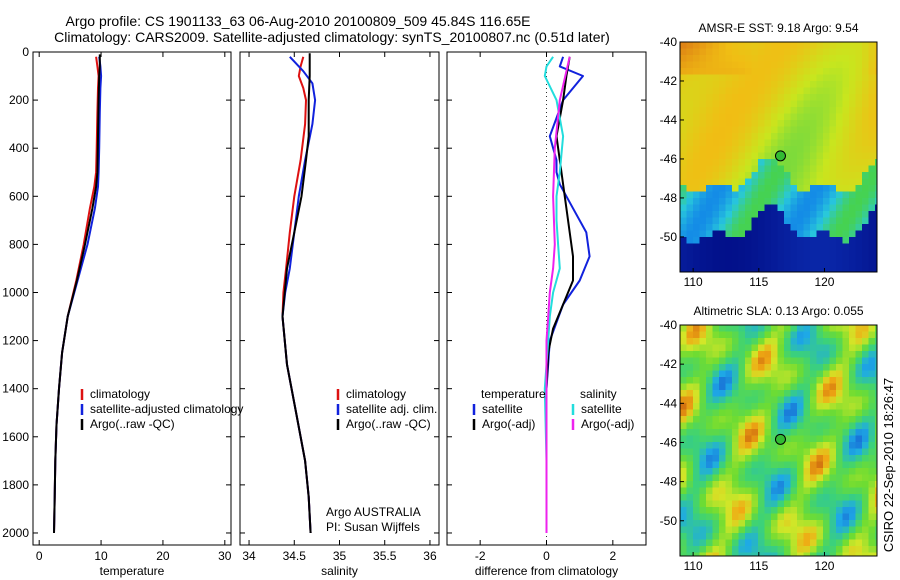 Image resolution: width=900 pixels, height=580 pixels. Describe the element at coordinates (554, 294) in the screenshot. I see `series-line-salinity-satellite` at that location.